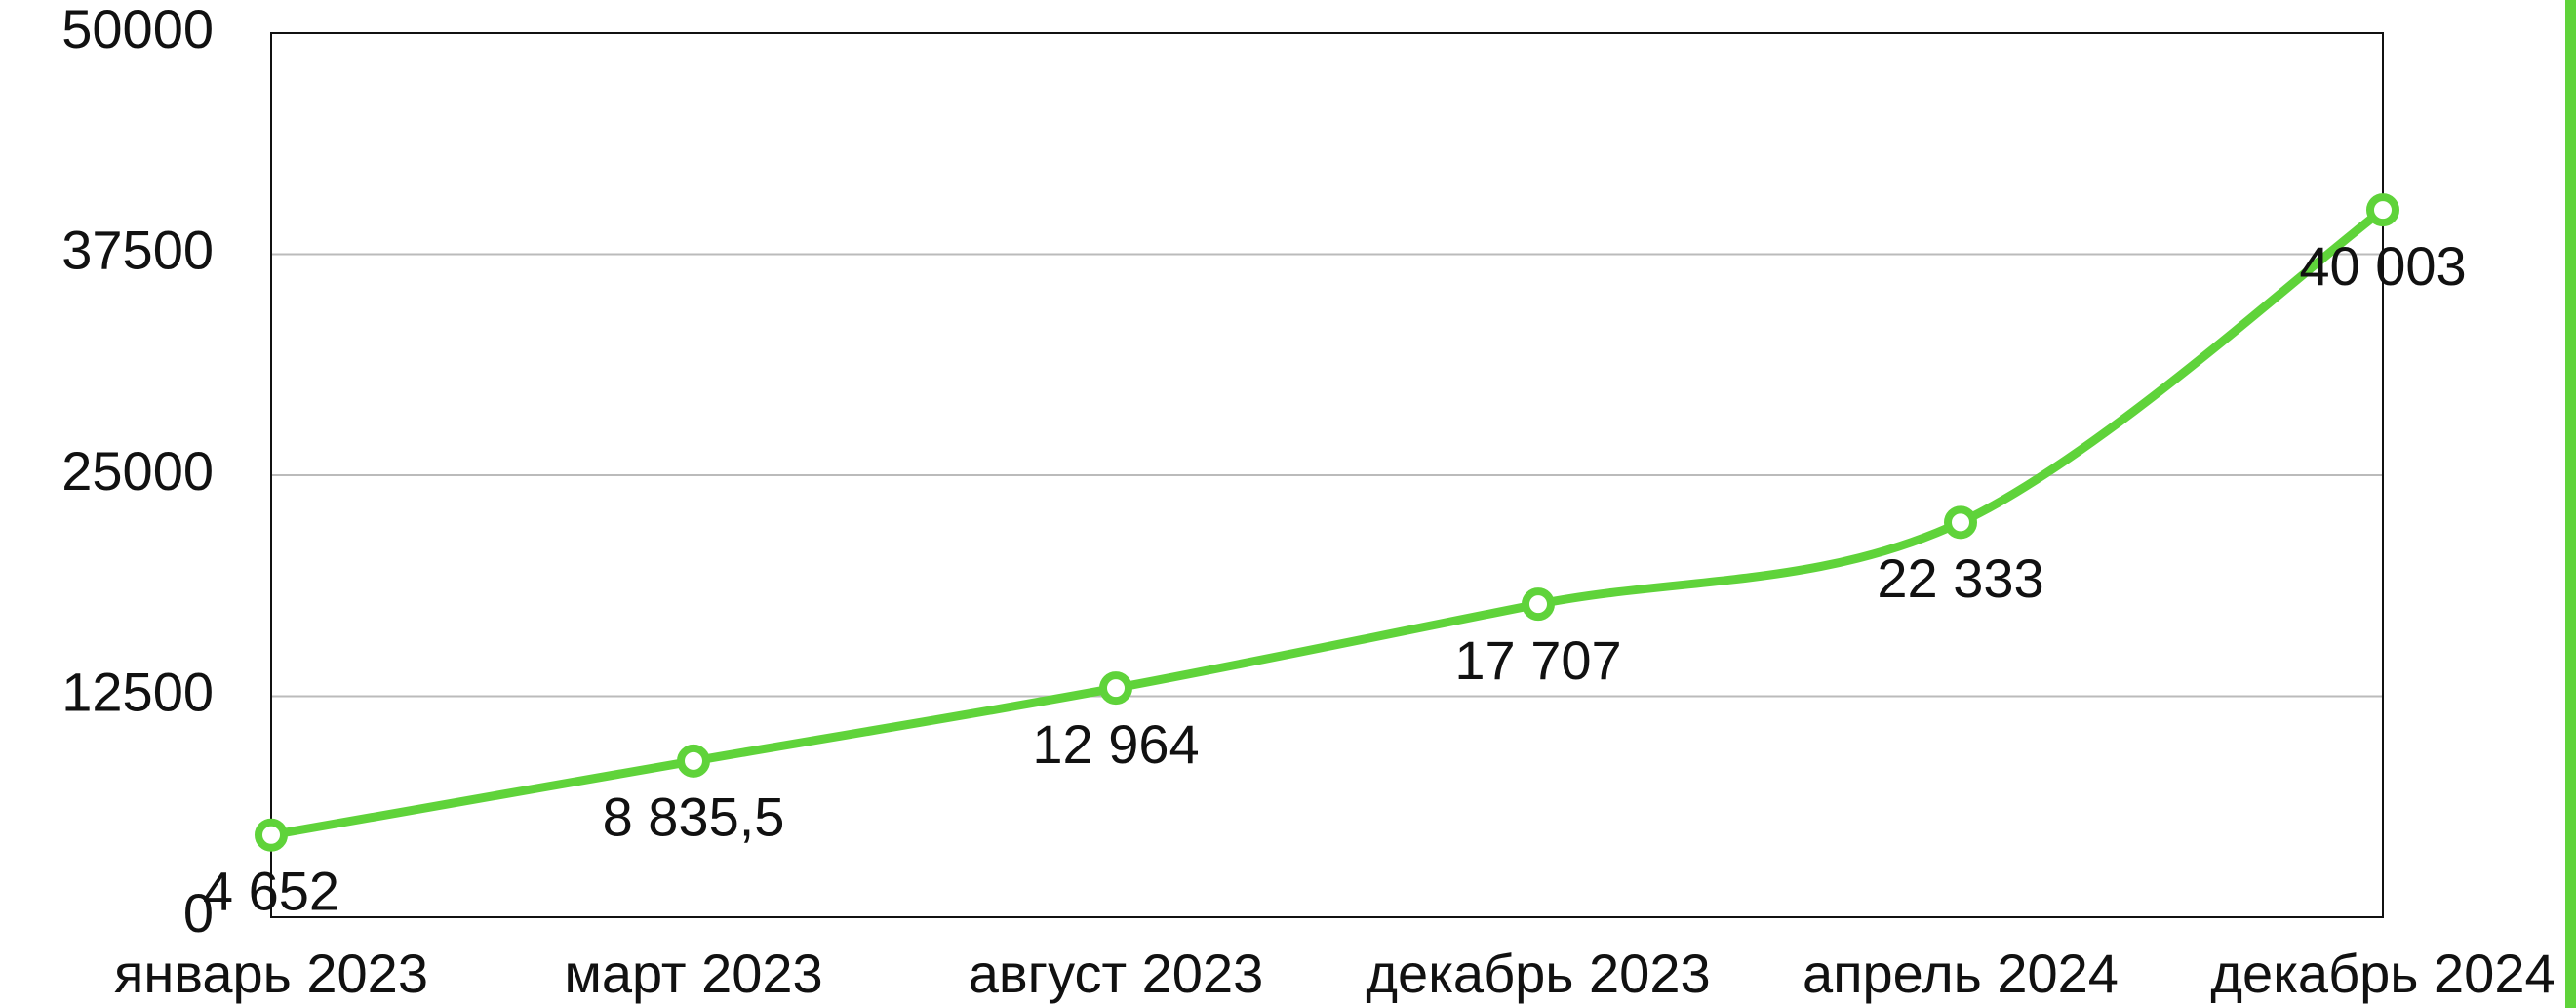 This screenshot has width=2576, height=1008. Describe the element at coordinates (137, 249) in the screenshot. I see `y-tick-label: 37500` at that location.